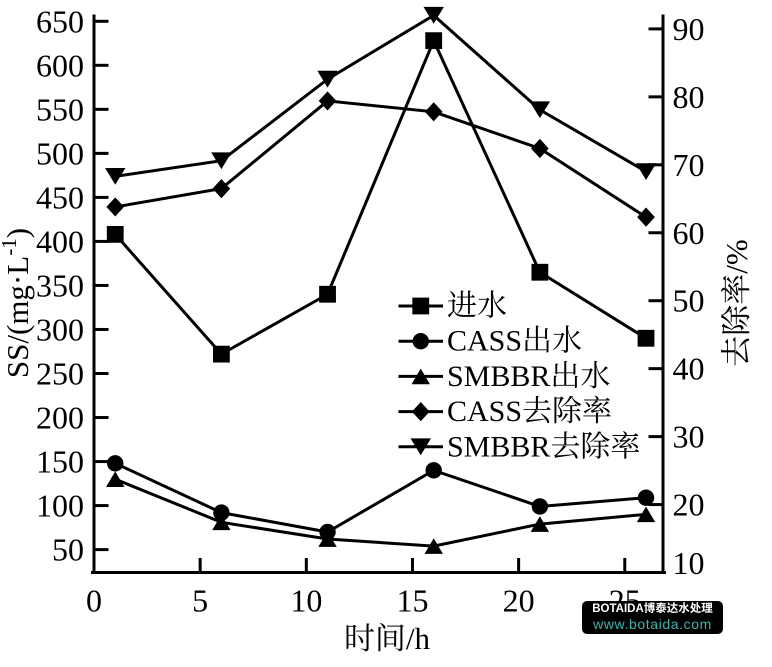 Image resolution: width=772 pixels, height=667 pixels. Describe the element at coordinates (60, 197) in the screenshot. I see `left-tick-label-450: 450` at that location.